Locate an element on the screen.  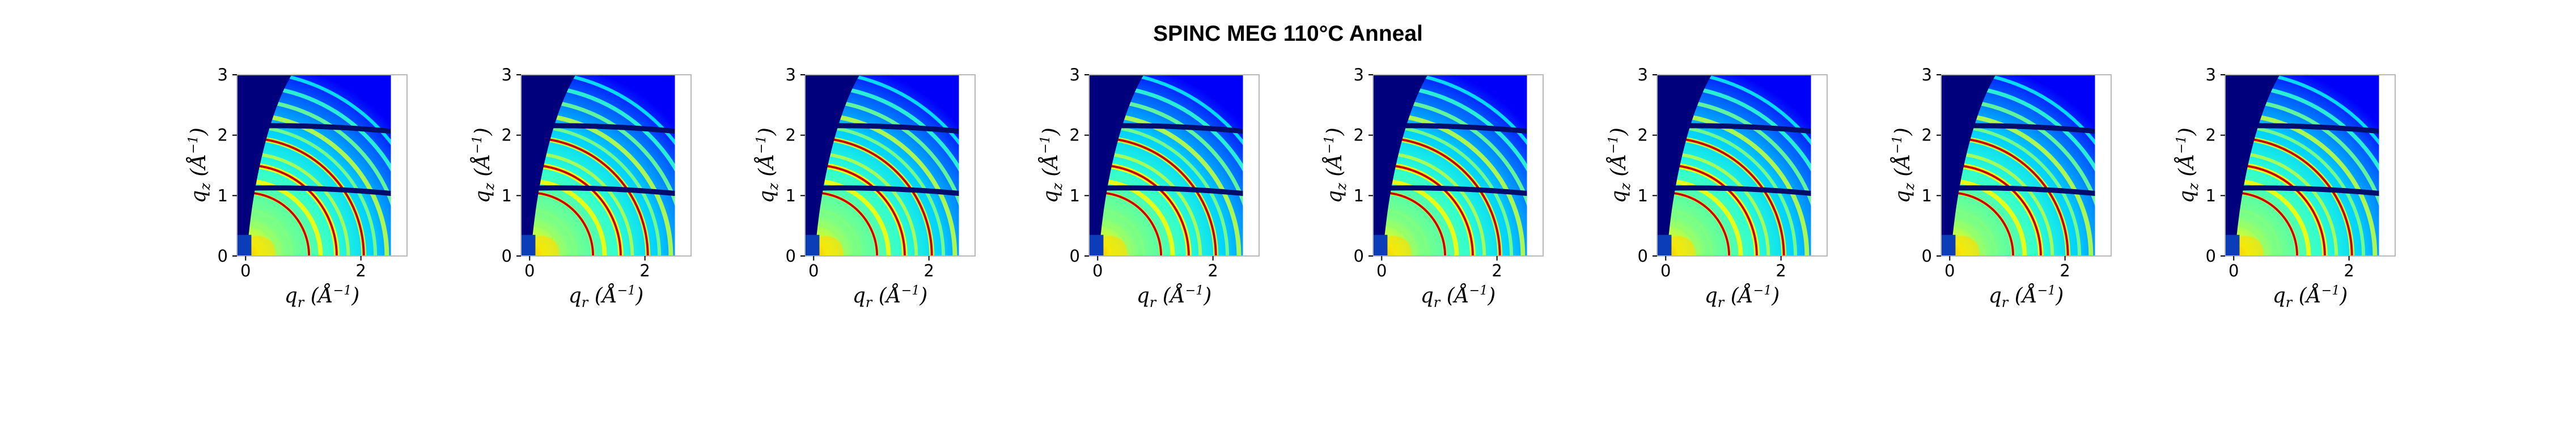
giwaxs-panel-6: 0 1 2 3 0 2 qr (Å−1) qz (Å−1) is located at coordinates (1718, 187).